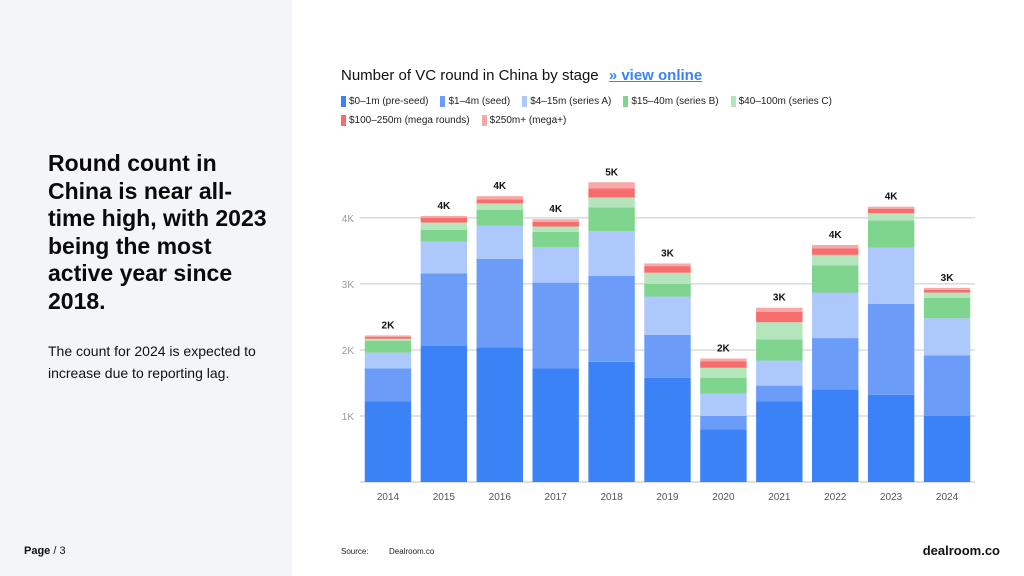 This screenshot has height=576, width=1024. I want to click on legend-item: $1–4m (seed), so click(475, 101).